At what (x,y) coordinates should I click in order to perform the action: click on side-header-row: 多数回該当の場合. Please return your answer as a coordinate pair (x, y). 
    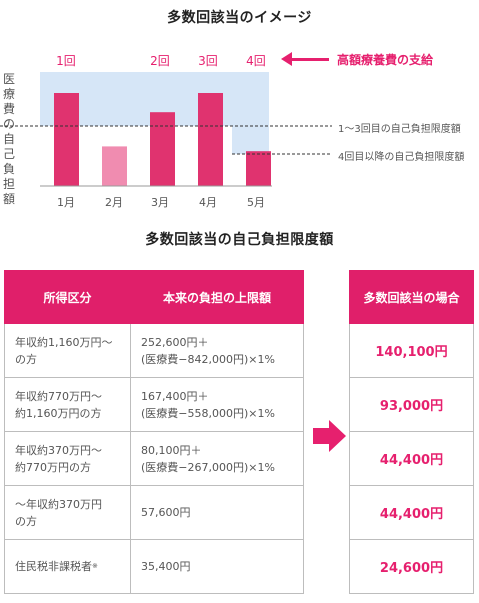
    Looking at the image, I should click on (411, 297).